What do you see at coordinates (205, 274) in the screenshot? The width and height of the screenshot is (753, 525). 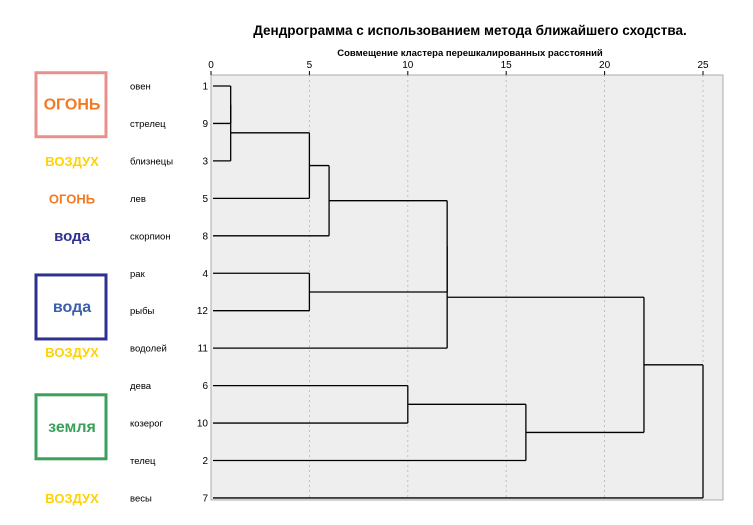 I see `leaf-id: 4` at bounding box center [205, 274].